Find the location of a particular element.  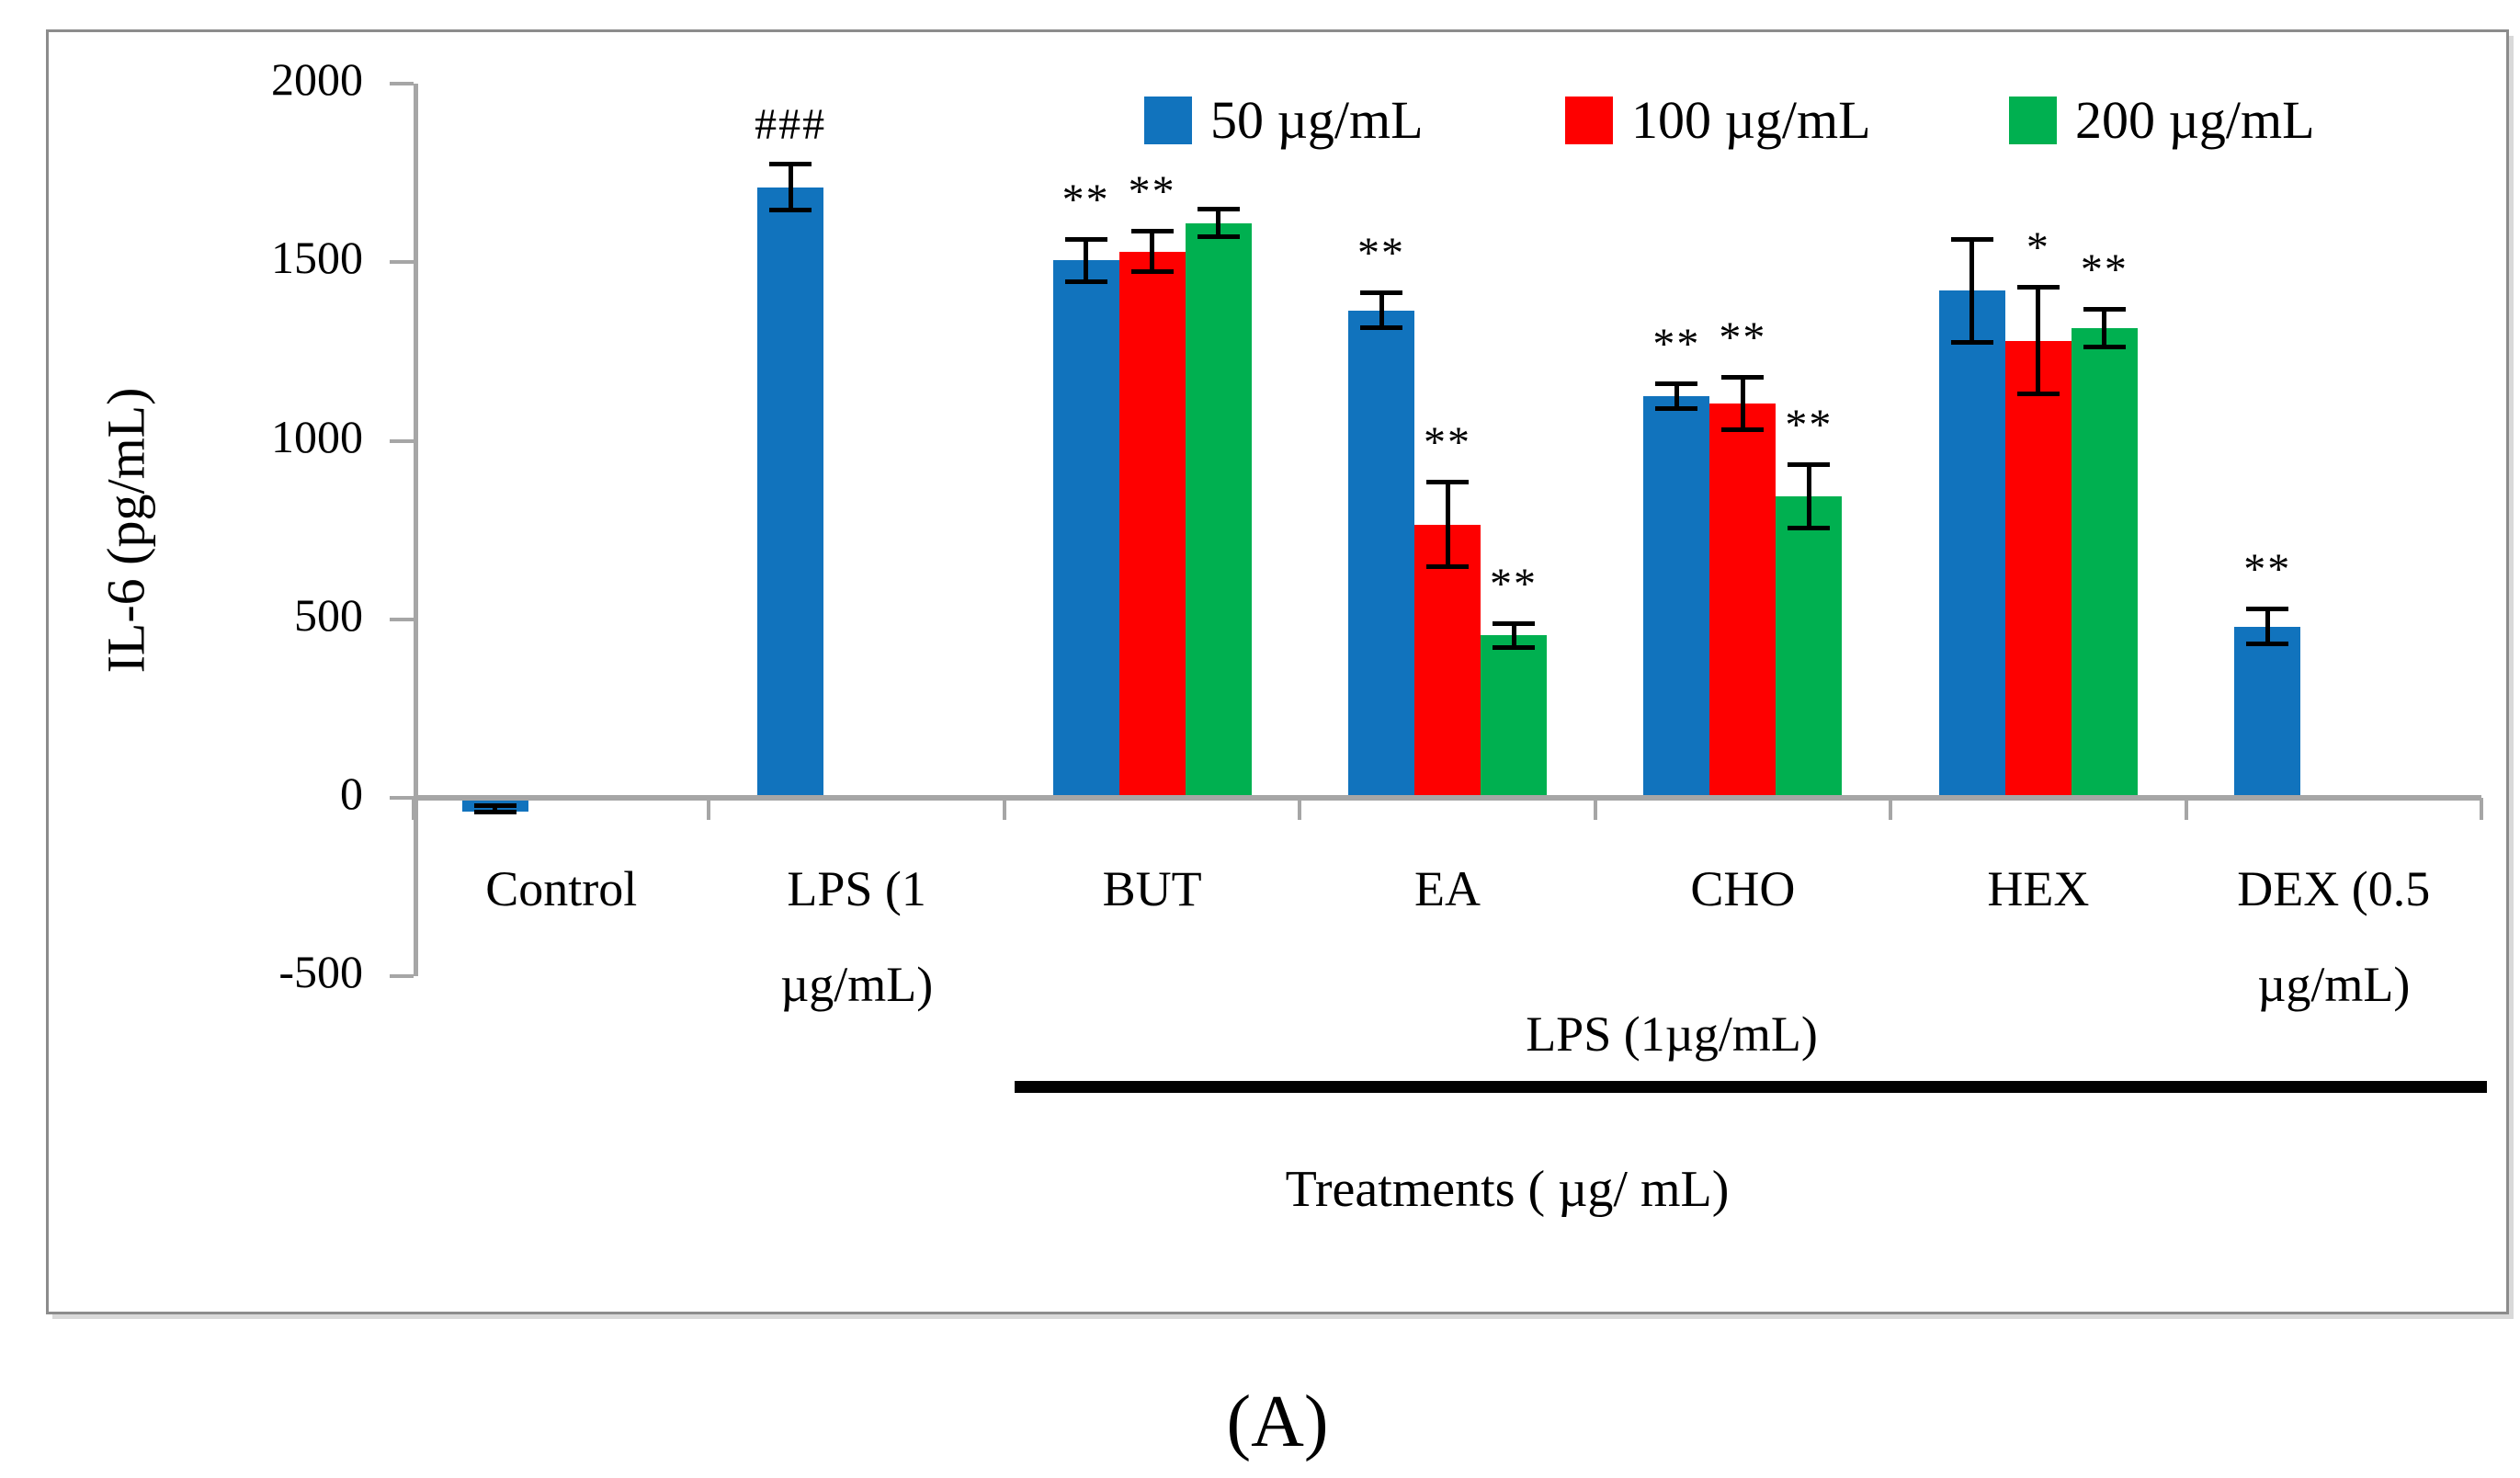

legend-label-100: 100 µg/mL is located at coordinates (1751, 120).